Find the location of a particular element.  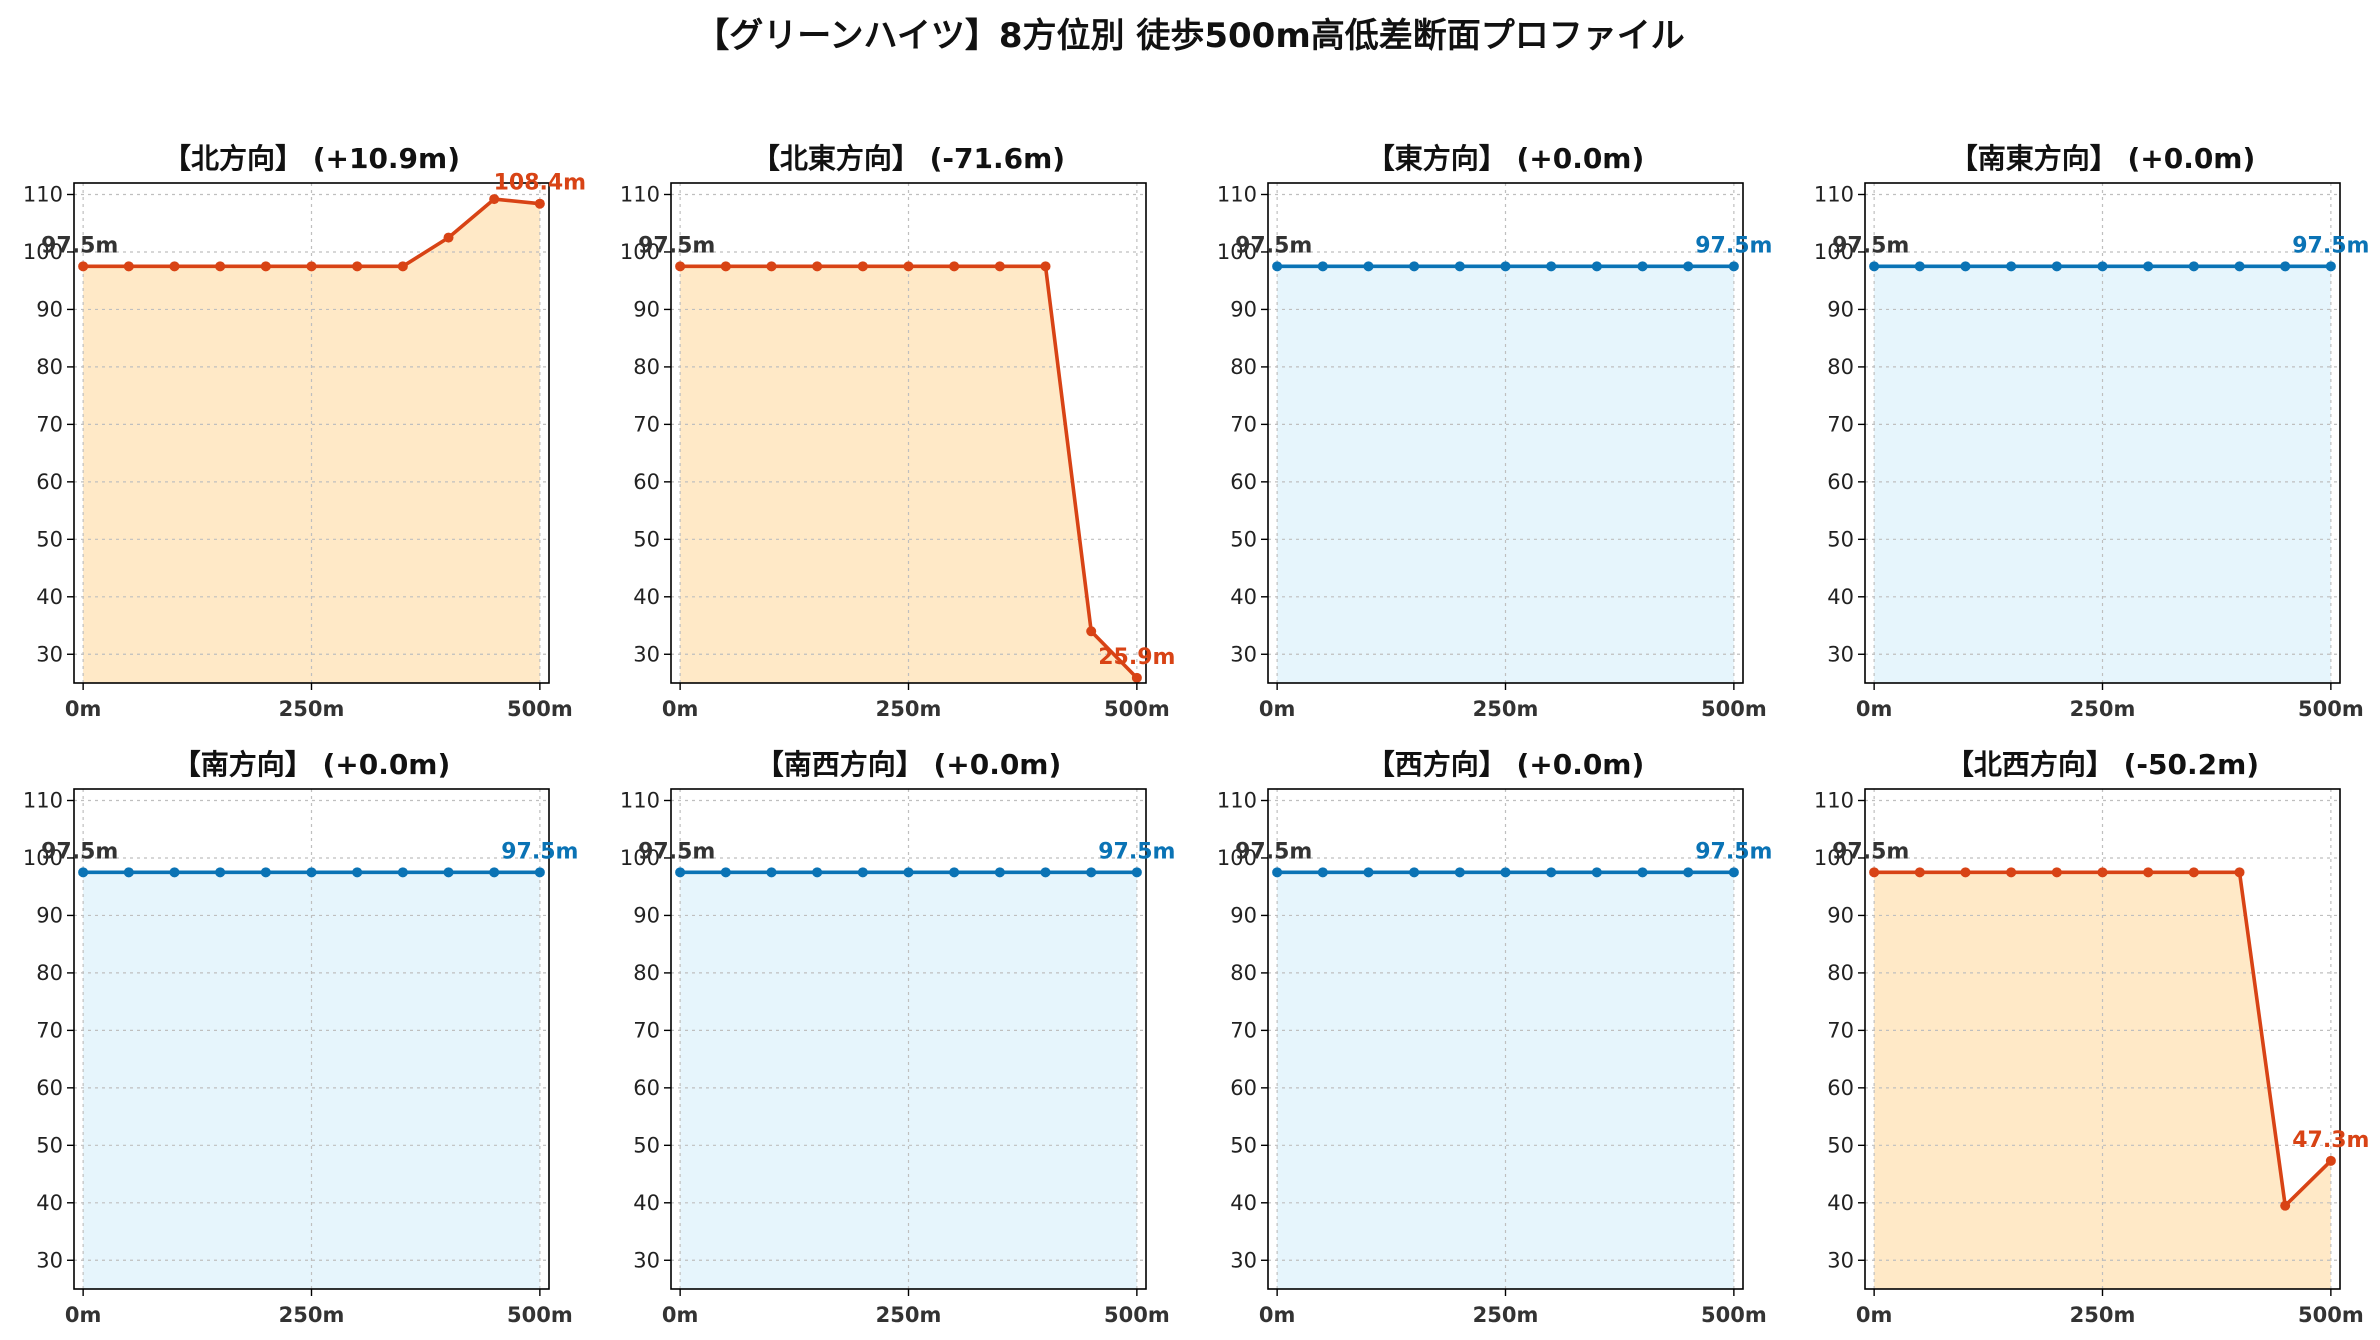

panel-title: 【南方向】 (+0.0m) is located at coordinates (312, 764).